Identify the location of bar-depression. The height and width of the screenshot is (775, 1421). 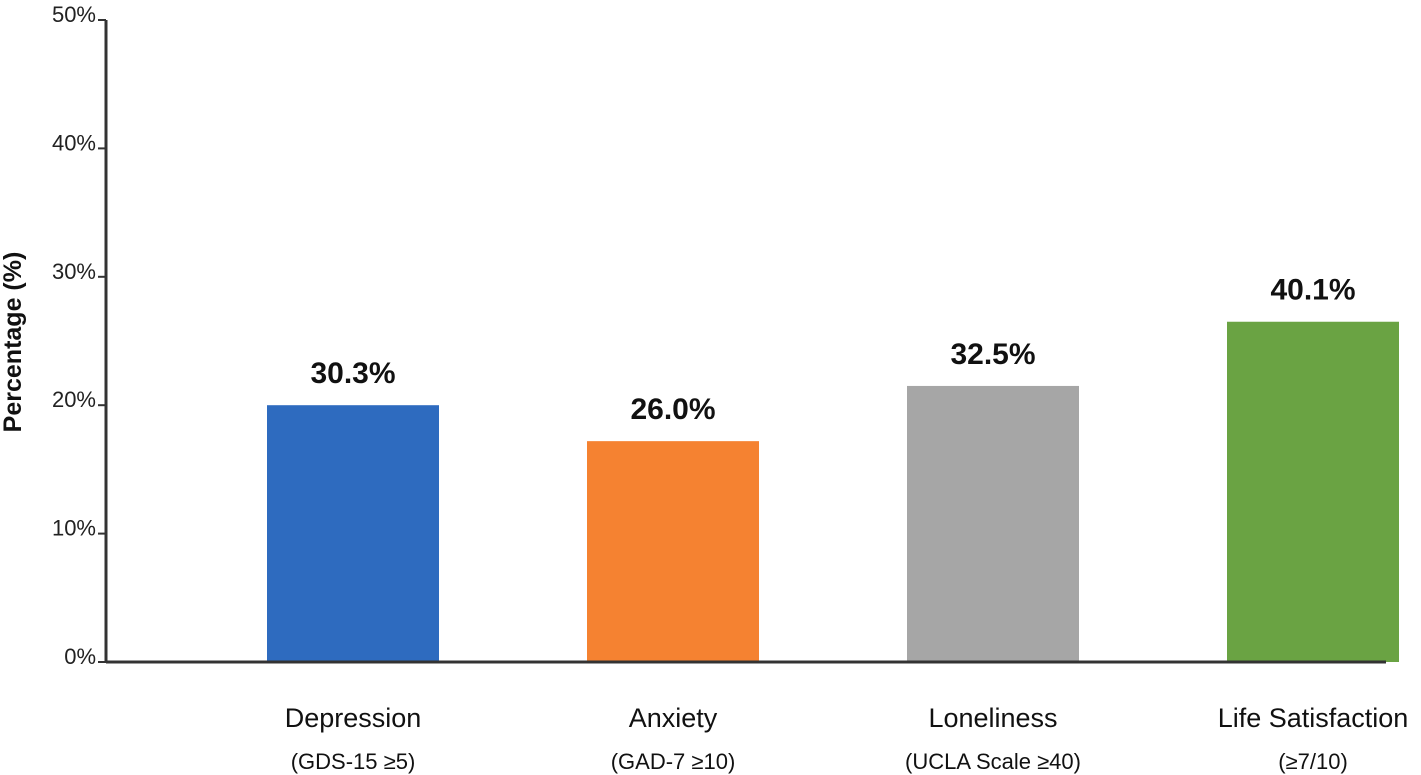
(353, 533).